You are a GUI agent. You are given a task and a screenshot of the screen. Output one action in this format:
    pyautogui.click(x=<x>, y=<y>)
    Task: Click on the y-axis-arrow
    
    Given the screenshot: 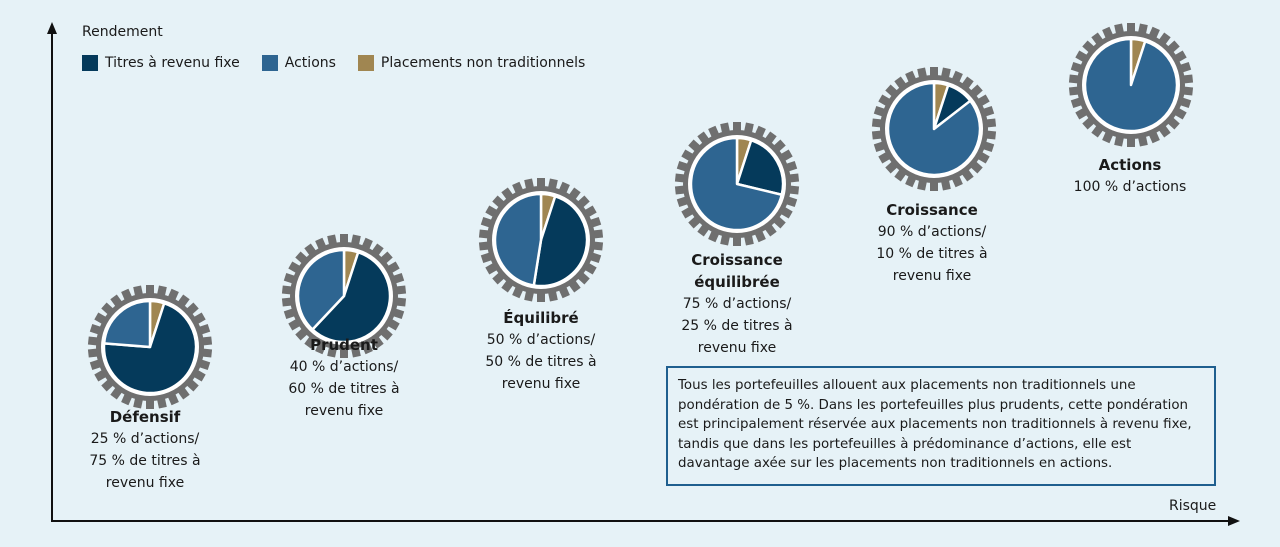 What is the action you would take?
    pyautogui.click(x=52, y=28)
    